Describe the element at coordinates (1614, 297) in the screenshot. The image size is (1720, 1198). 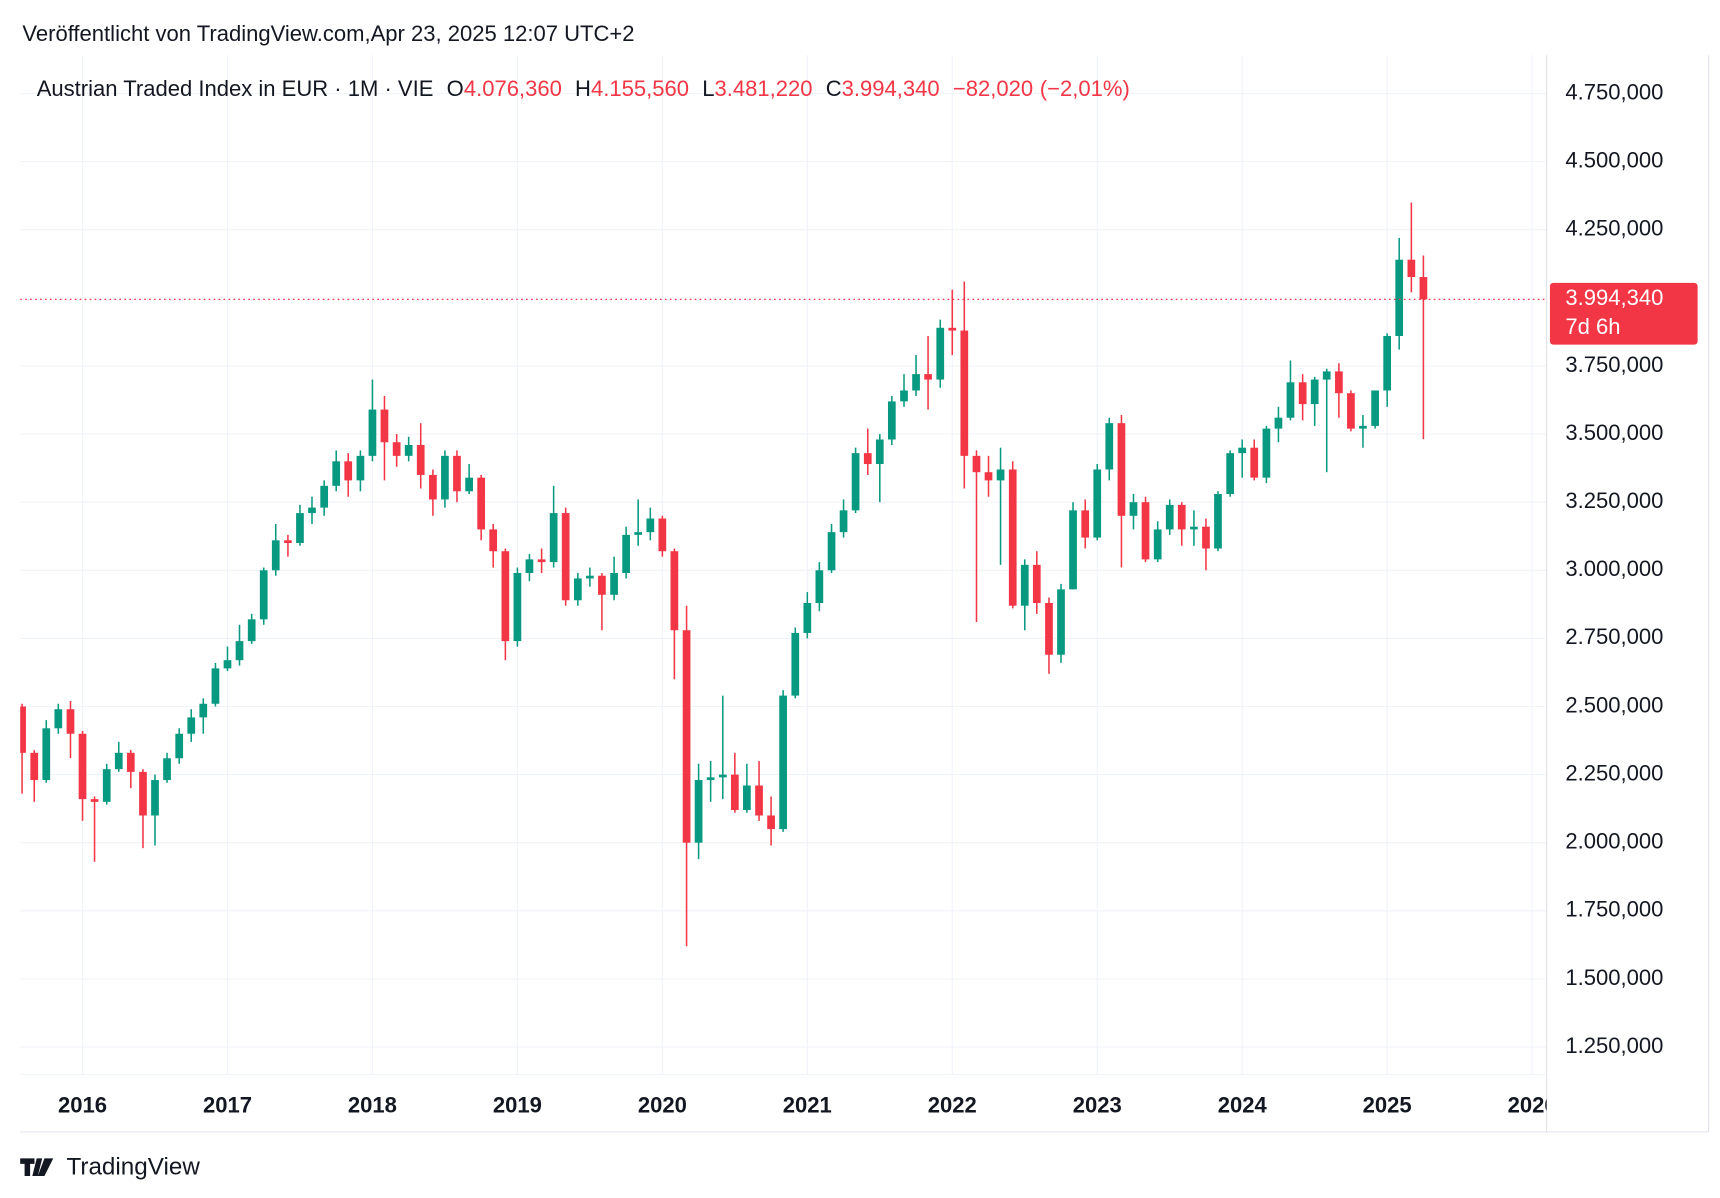
I see `price-label: 3.994,340` at that location.